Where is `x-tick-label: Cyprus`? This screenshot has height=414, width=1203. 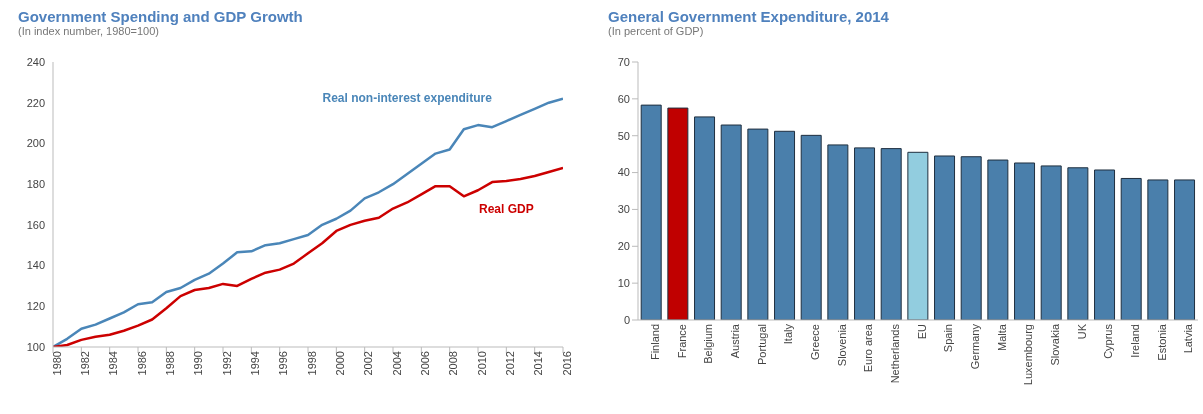 x-tick-label: Cyprus is located at coordinates (1108, 341).